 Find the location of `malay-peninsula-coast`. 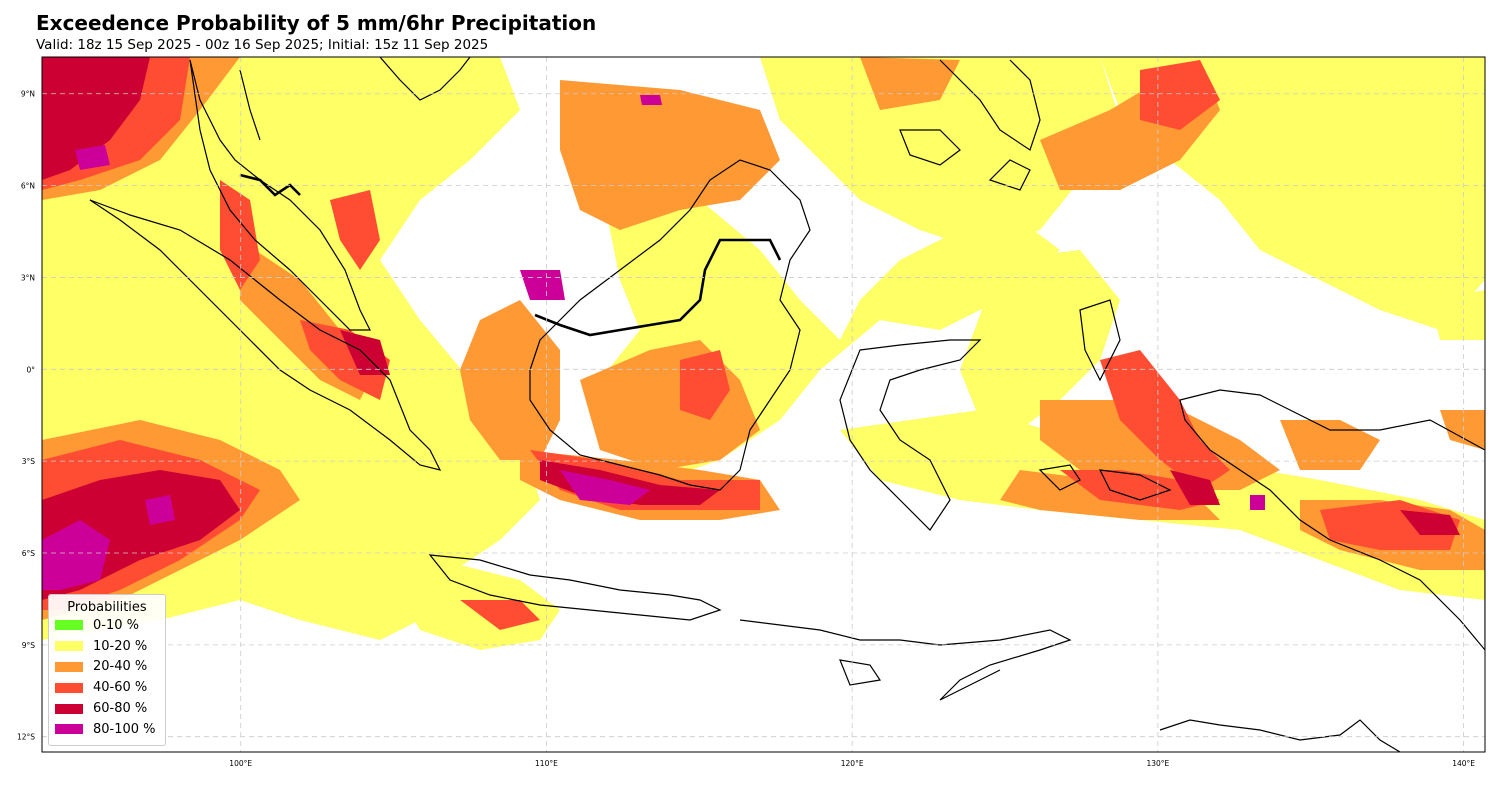

malay-peninsula-coast is located at coordinates (280, 195).